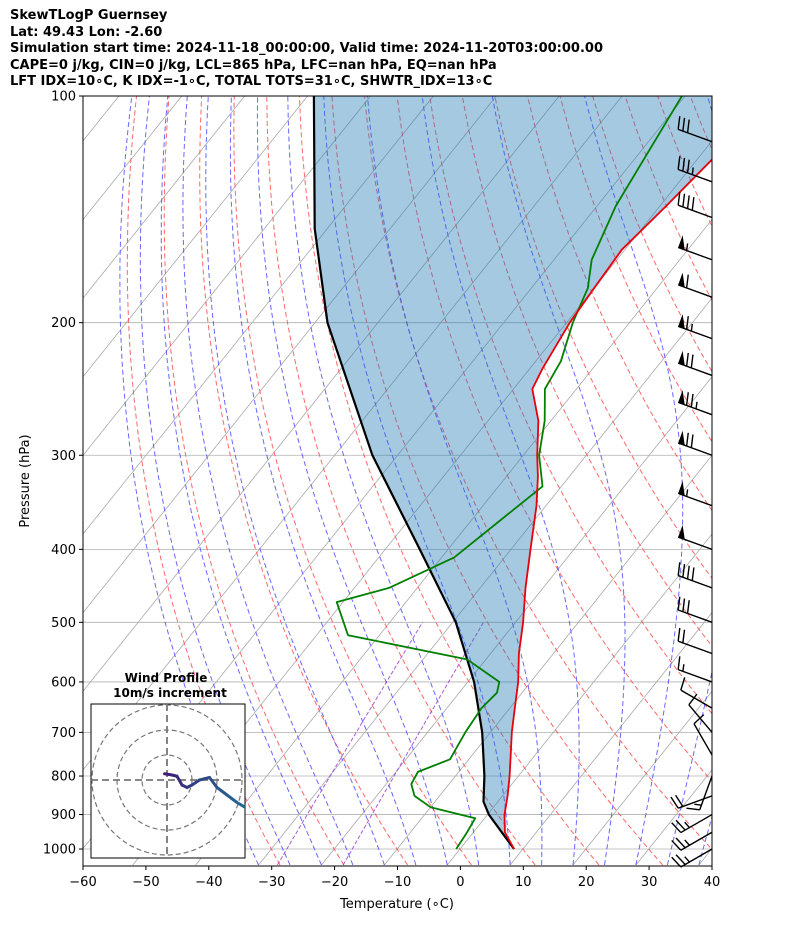  Describe the element at coordinates (63, 777) in the screenshot. I see `y-tick-label: 800` at that location.